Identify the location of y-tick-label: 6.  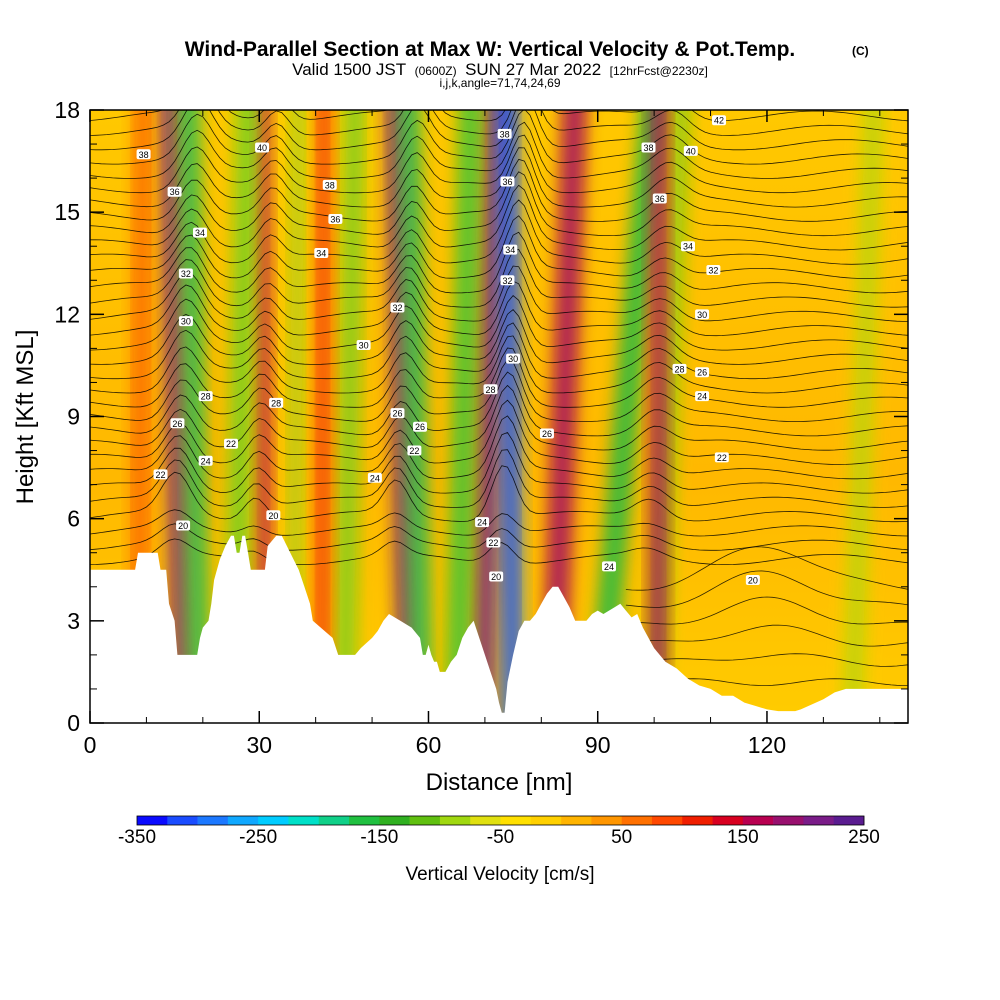
(73, 519).